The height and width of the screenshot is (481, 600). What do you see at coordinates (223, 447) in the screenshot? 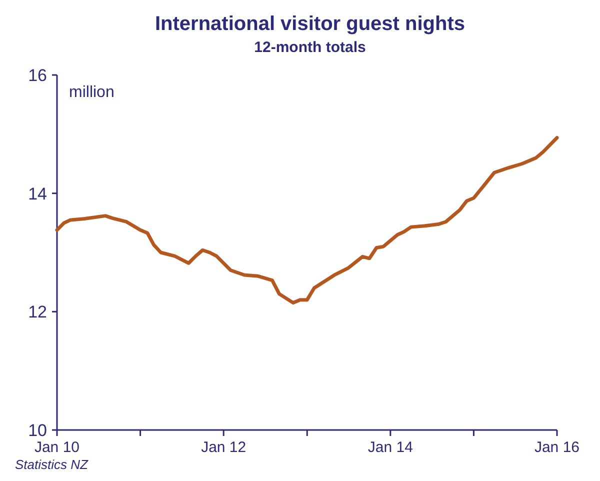
I see `x-tick-label: Jan 12` at bounding box center [223, 447].